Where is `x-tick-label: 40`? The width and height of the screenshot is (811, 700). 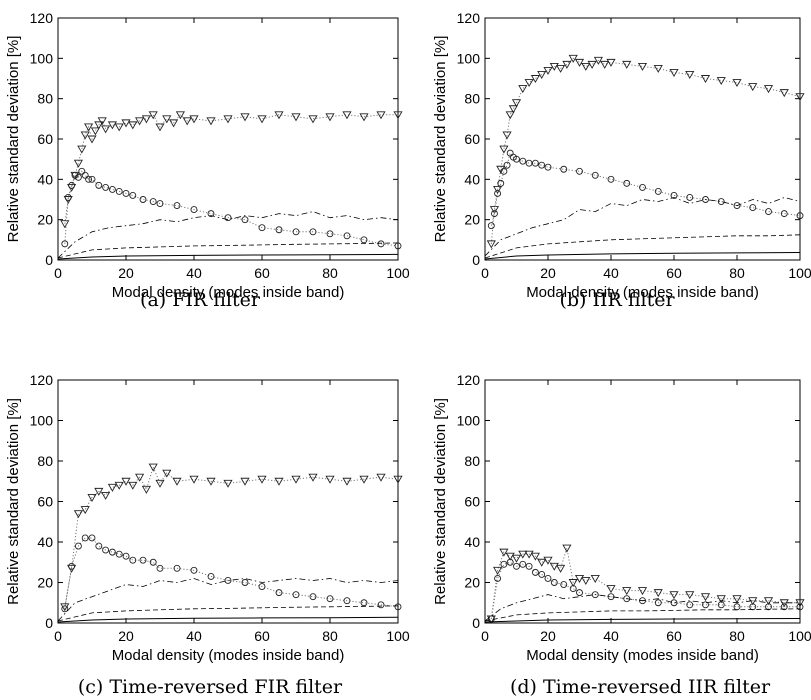 x-tick-label: 40 is located at coordinates (194, 273).